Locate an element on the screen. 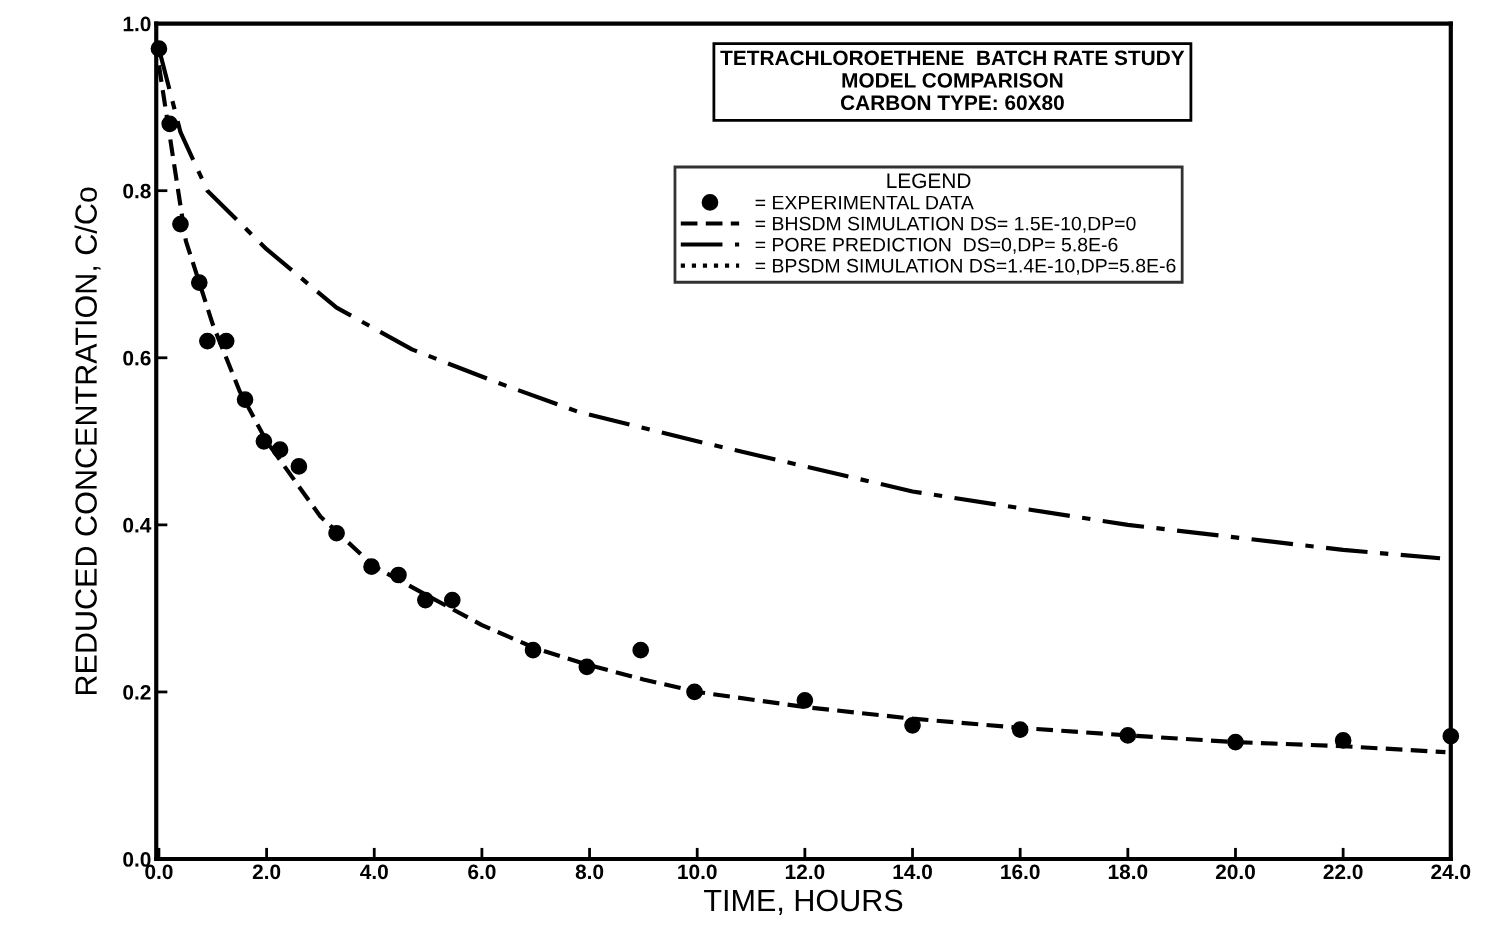 Image resolution: width=1488 pixels, height=944 pixels. x-tick-label: 4.0 is located at coordinates (374, 872).